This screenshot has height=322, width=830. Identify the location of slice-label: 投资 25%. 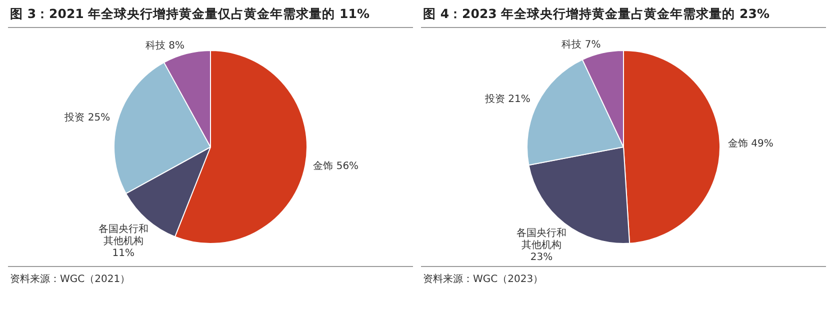
(87, 117).